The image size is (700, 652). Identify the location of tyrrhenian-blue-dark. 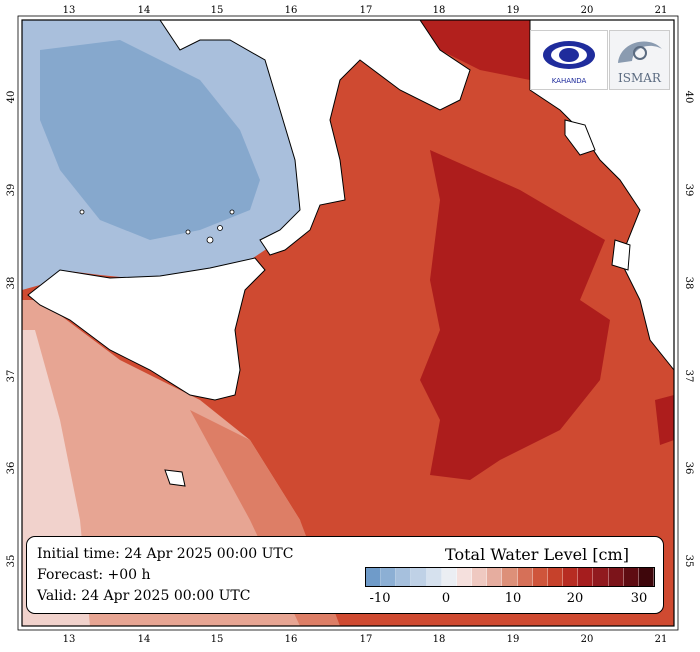
(150, 140).